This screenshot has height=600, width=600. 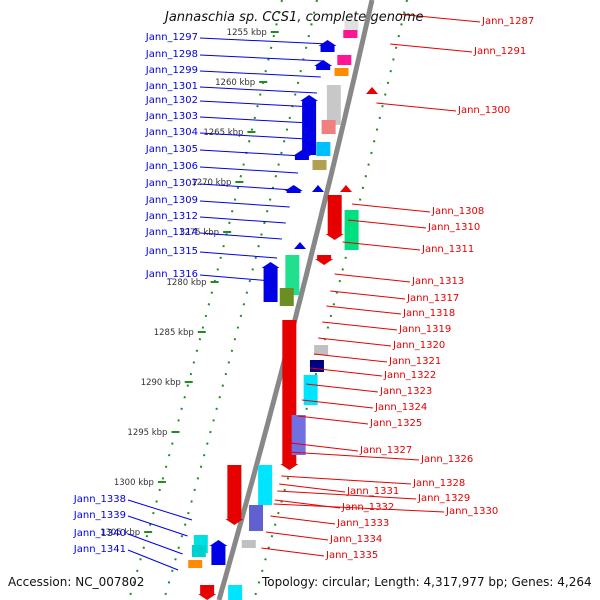 What do you see at coordinates (99, 549) in the screenshot?
I see `gene-label-left: Jann_1341` at bounding box center [99, 549].